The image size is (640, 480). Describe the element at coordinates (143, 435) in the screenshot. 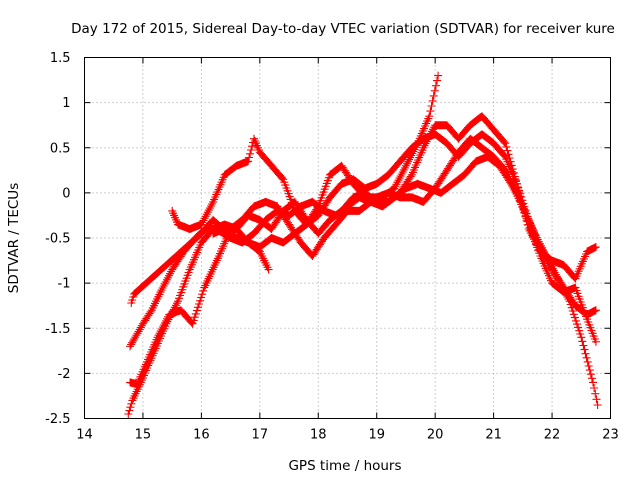

I see `x-tick-label: 15` at that location.